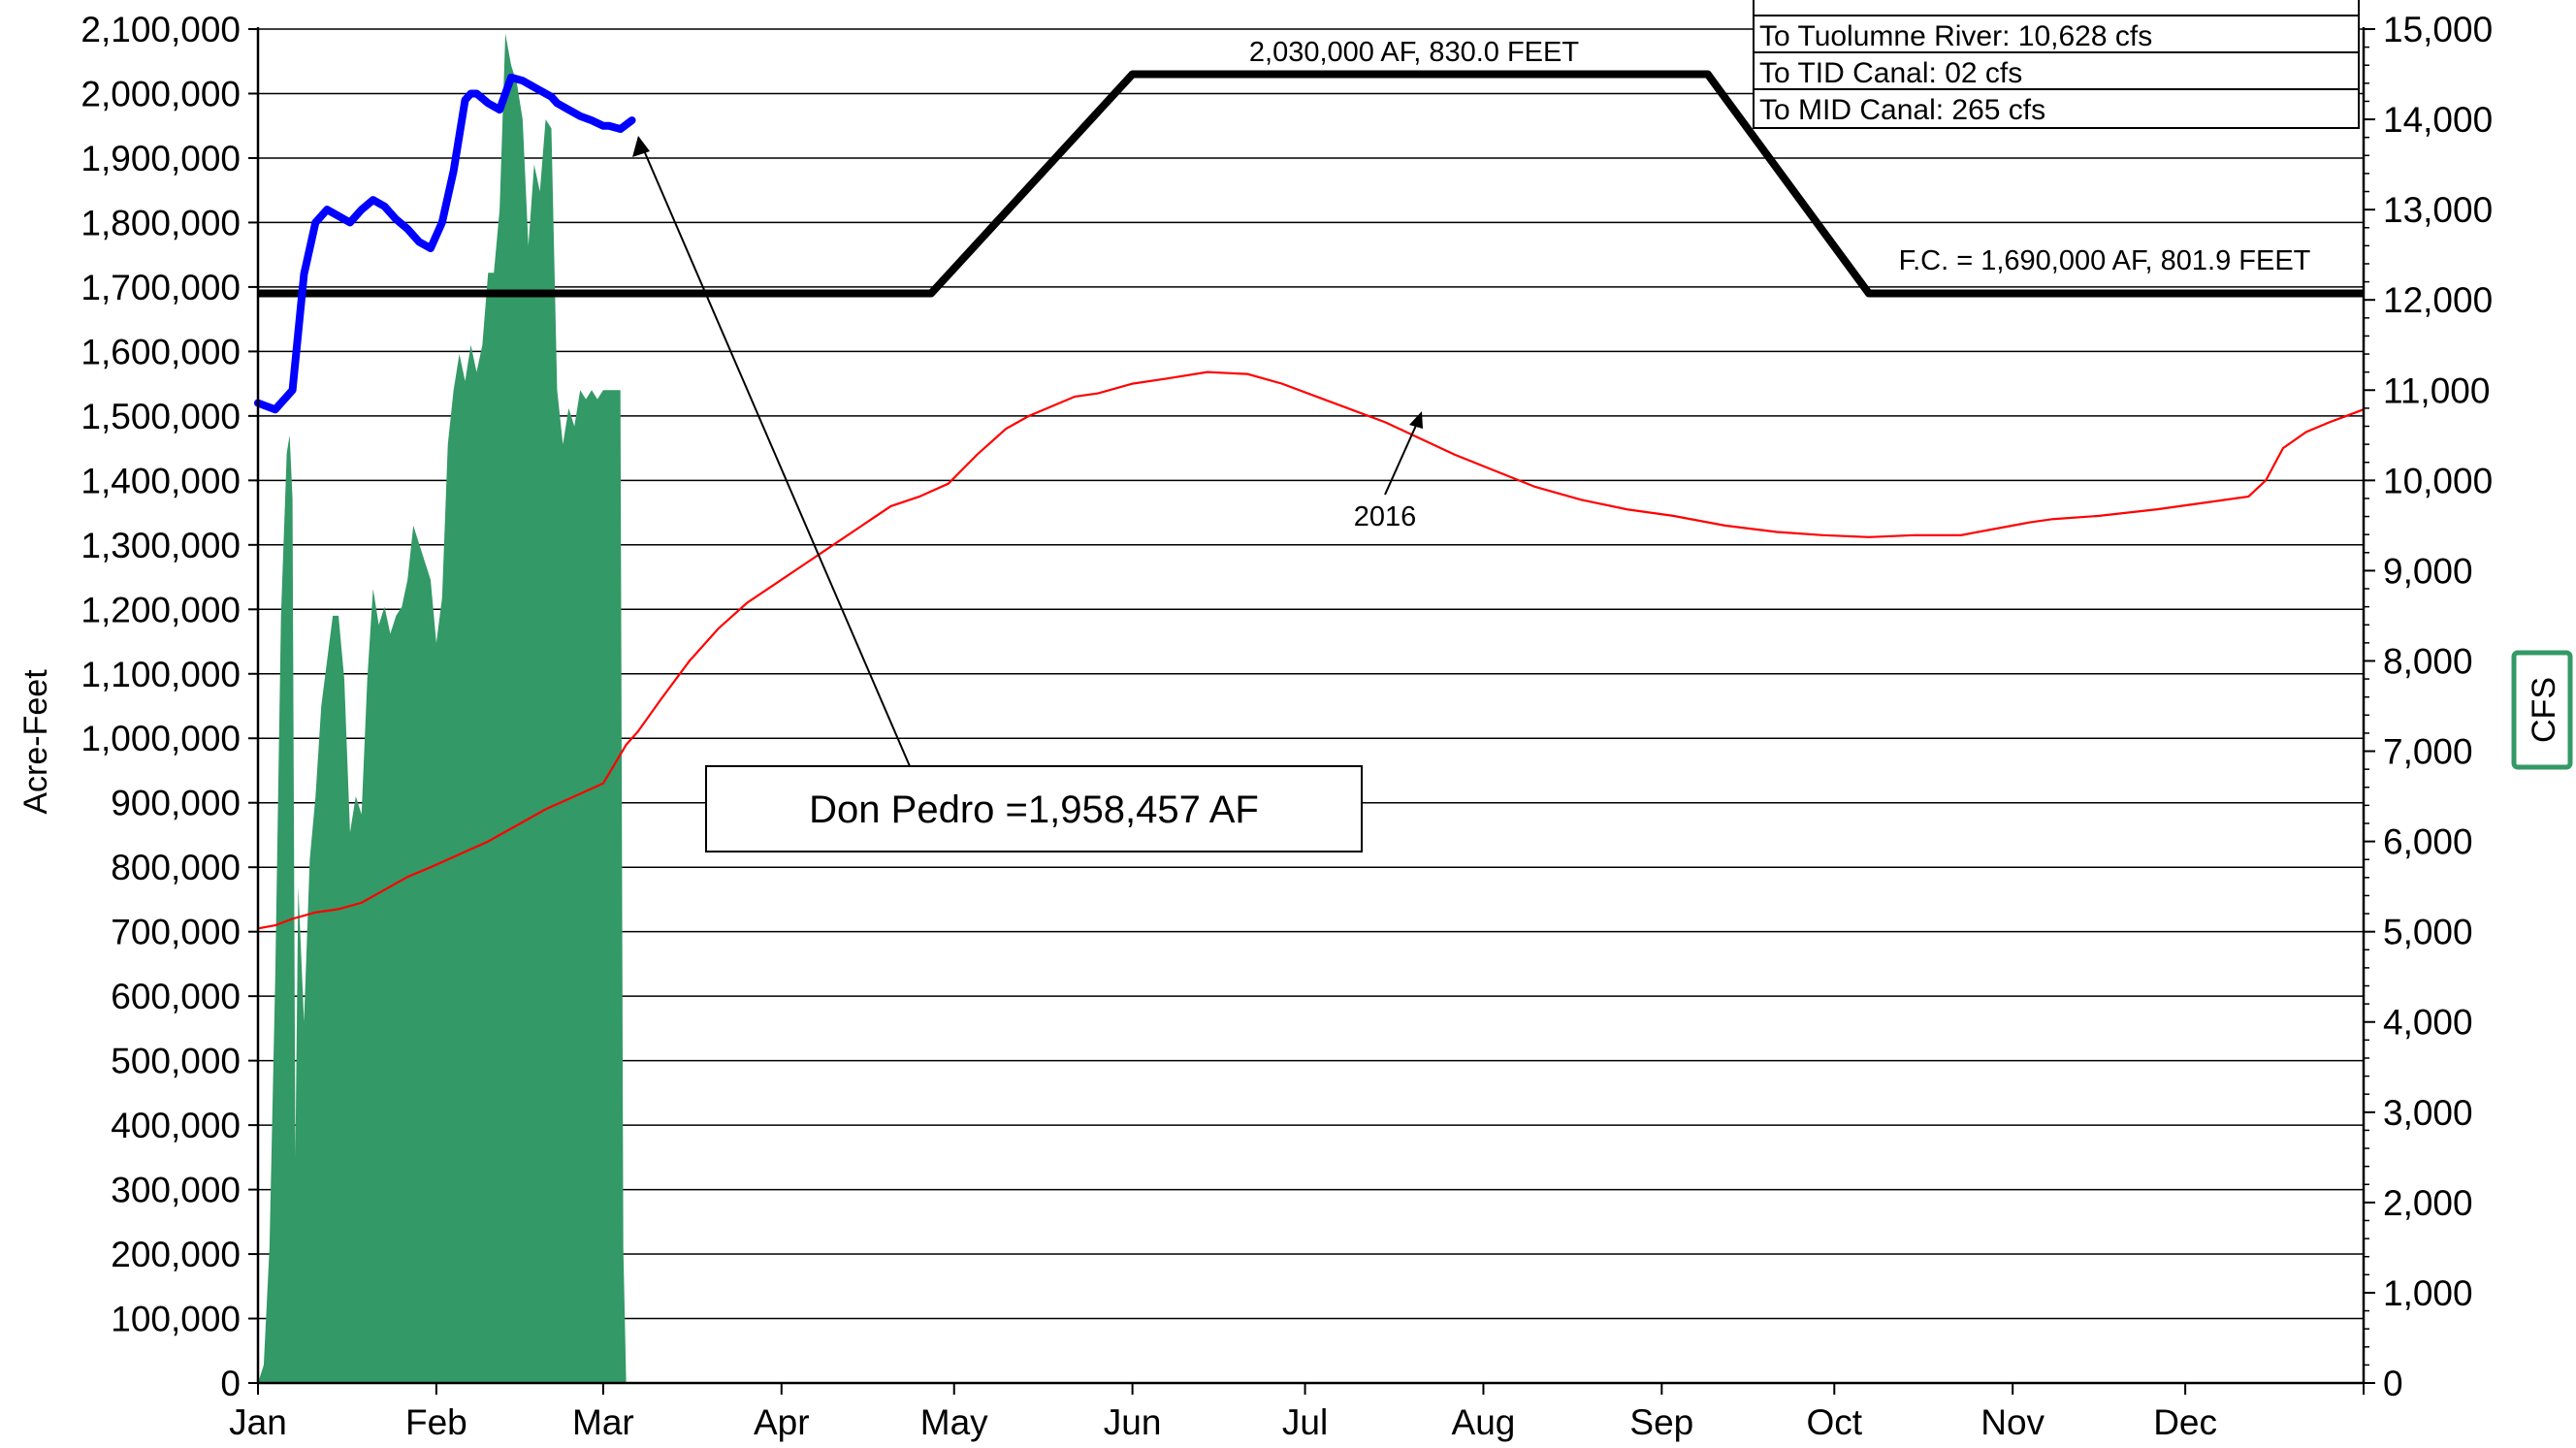  What do you see at coordinates (2428, 752) in the screenshot?
I see `right-tick-label: 7,000` at bounding box center [2428, 752].